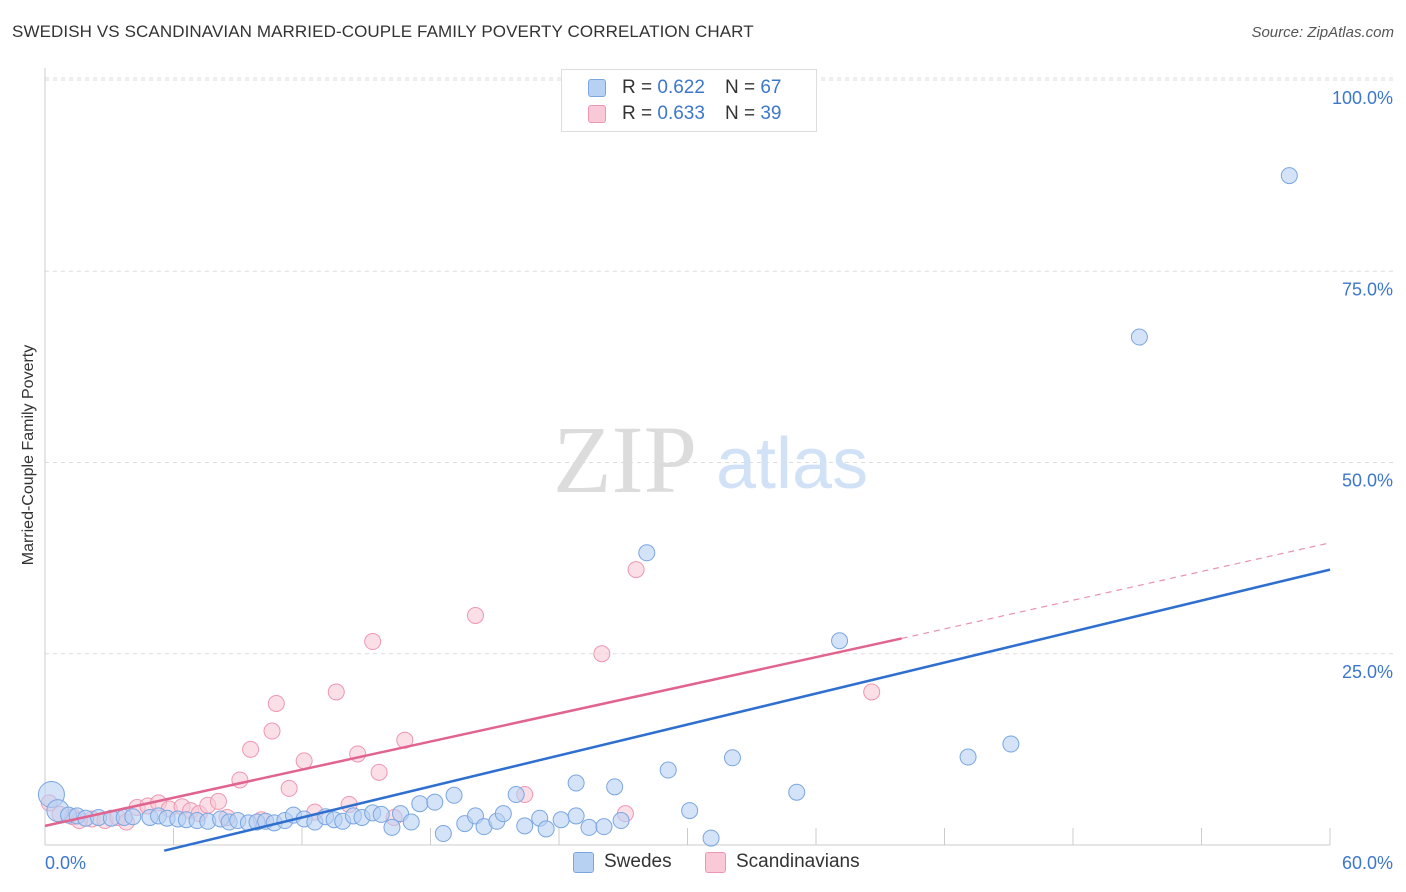  Describe the element at coordinates (1322, 32) in the screenshot. I see `source-credit: Source: ZipAtlas.com` at that location.